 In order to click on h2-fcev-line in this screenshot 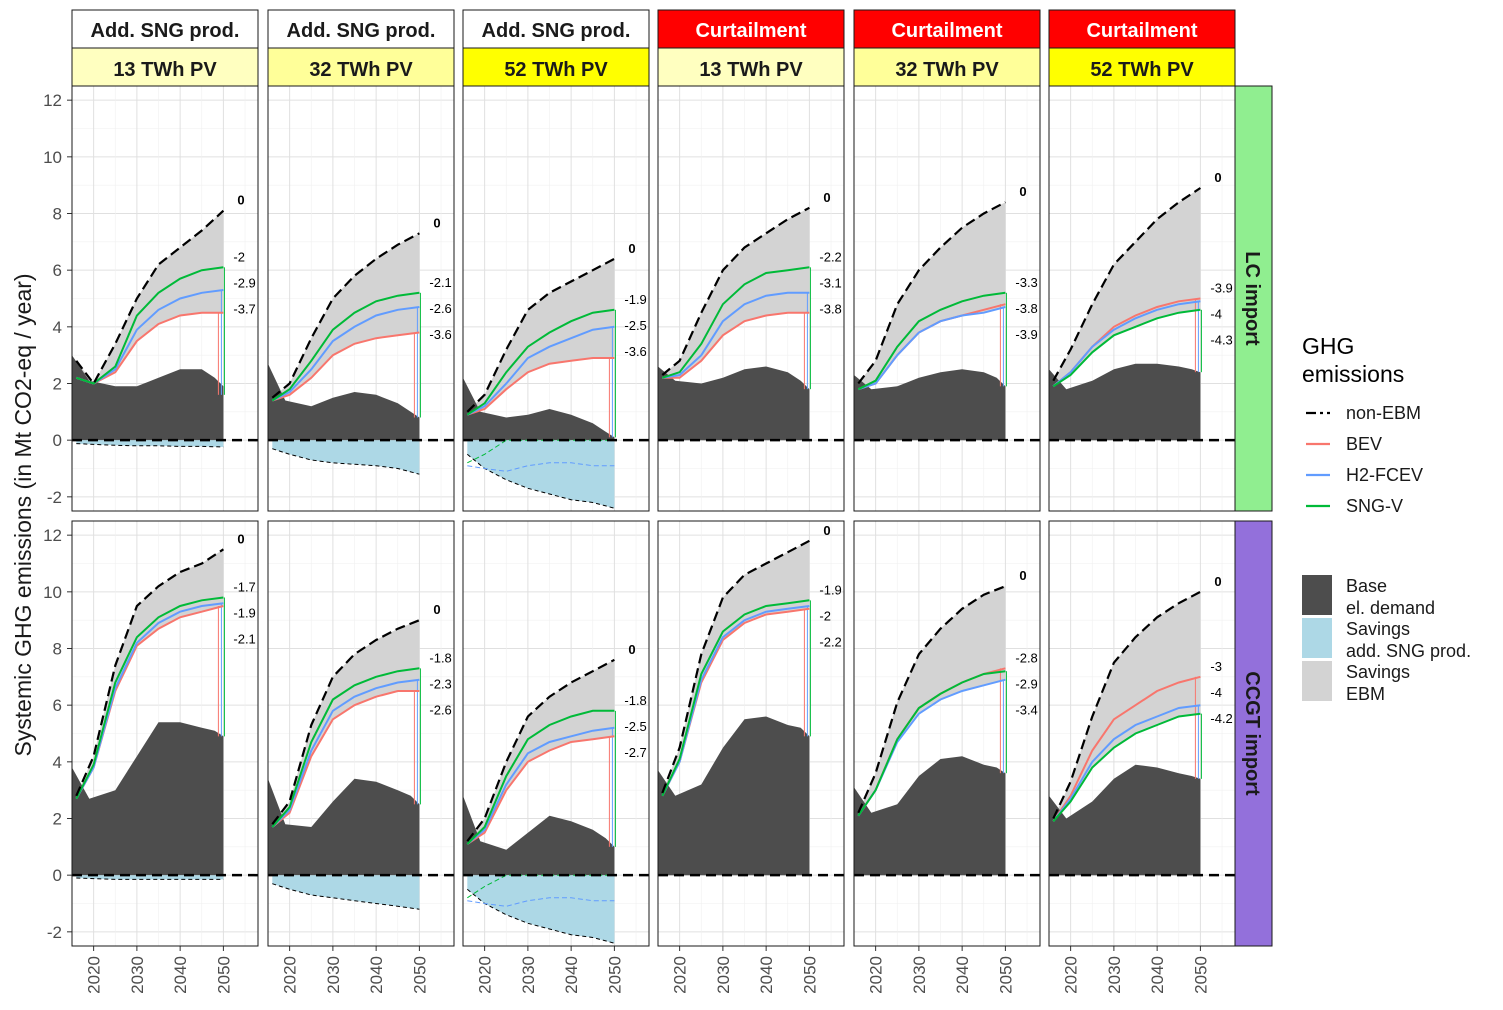, I will do `click(736, 335)`.